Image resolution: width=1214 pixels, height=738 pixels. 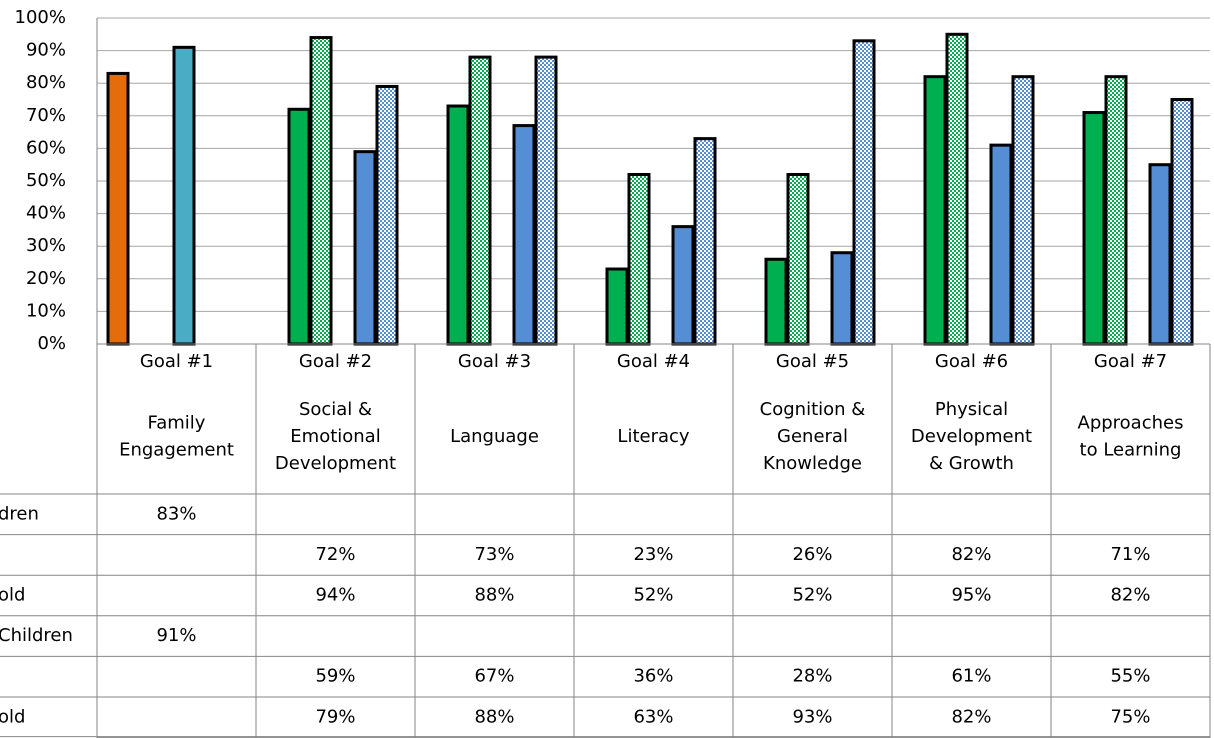 What do you see at coordinates (176, 450) in the screenshot?
I see `category-description: Engagement` at bounding box center [176, 450].